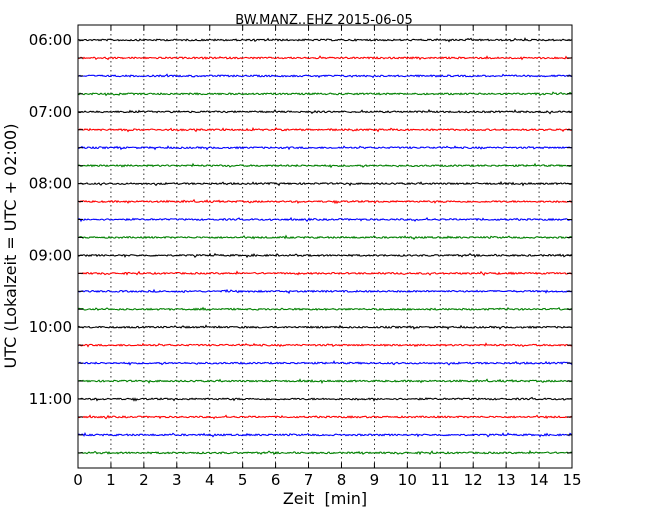  I want to click on x-tick-label-11: 11, so click(440, 480).